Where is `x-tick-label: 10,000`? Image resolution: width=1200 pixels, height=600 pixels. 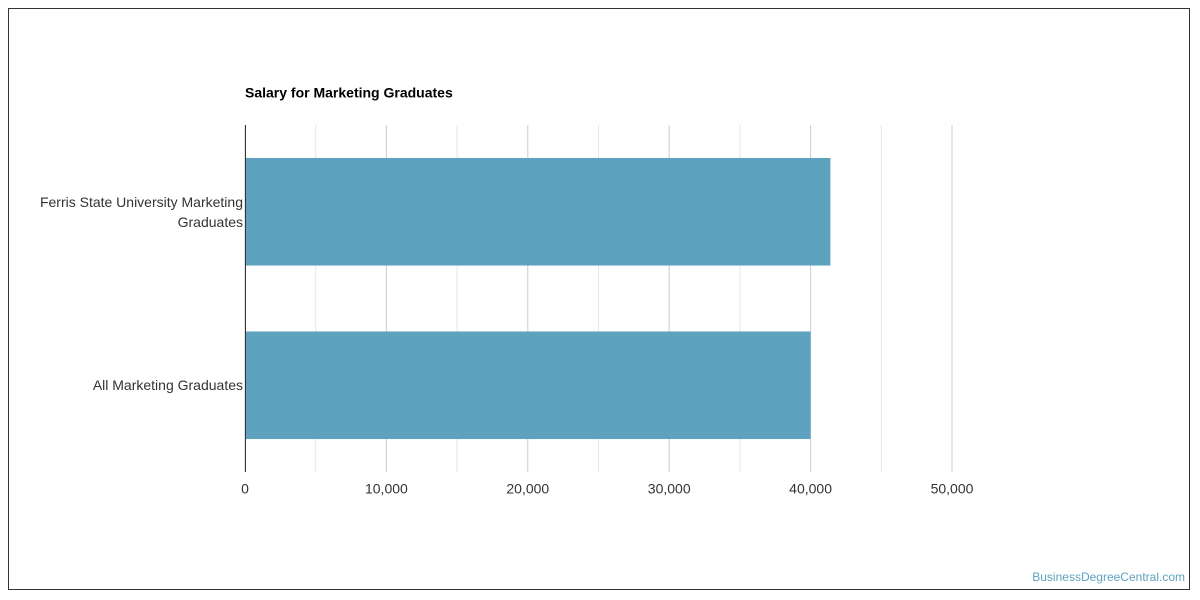 x-tick-label: 10,000 is located at coordinates (386, 489).